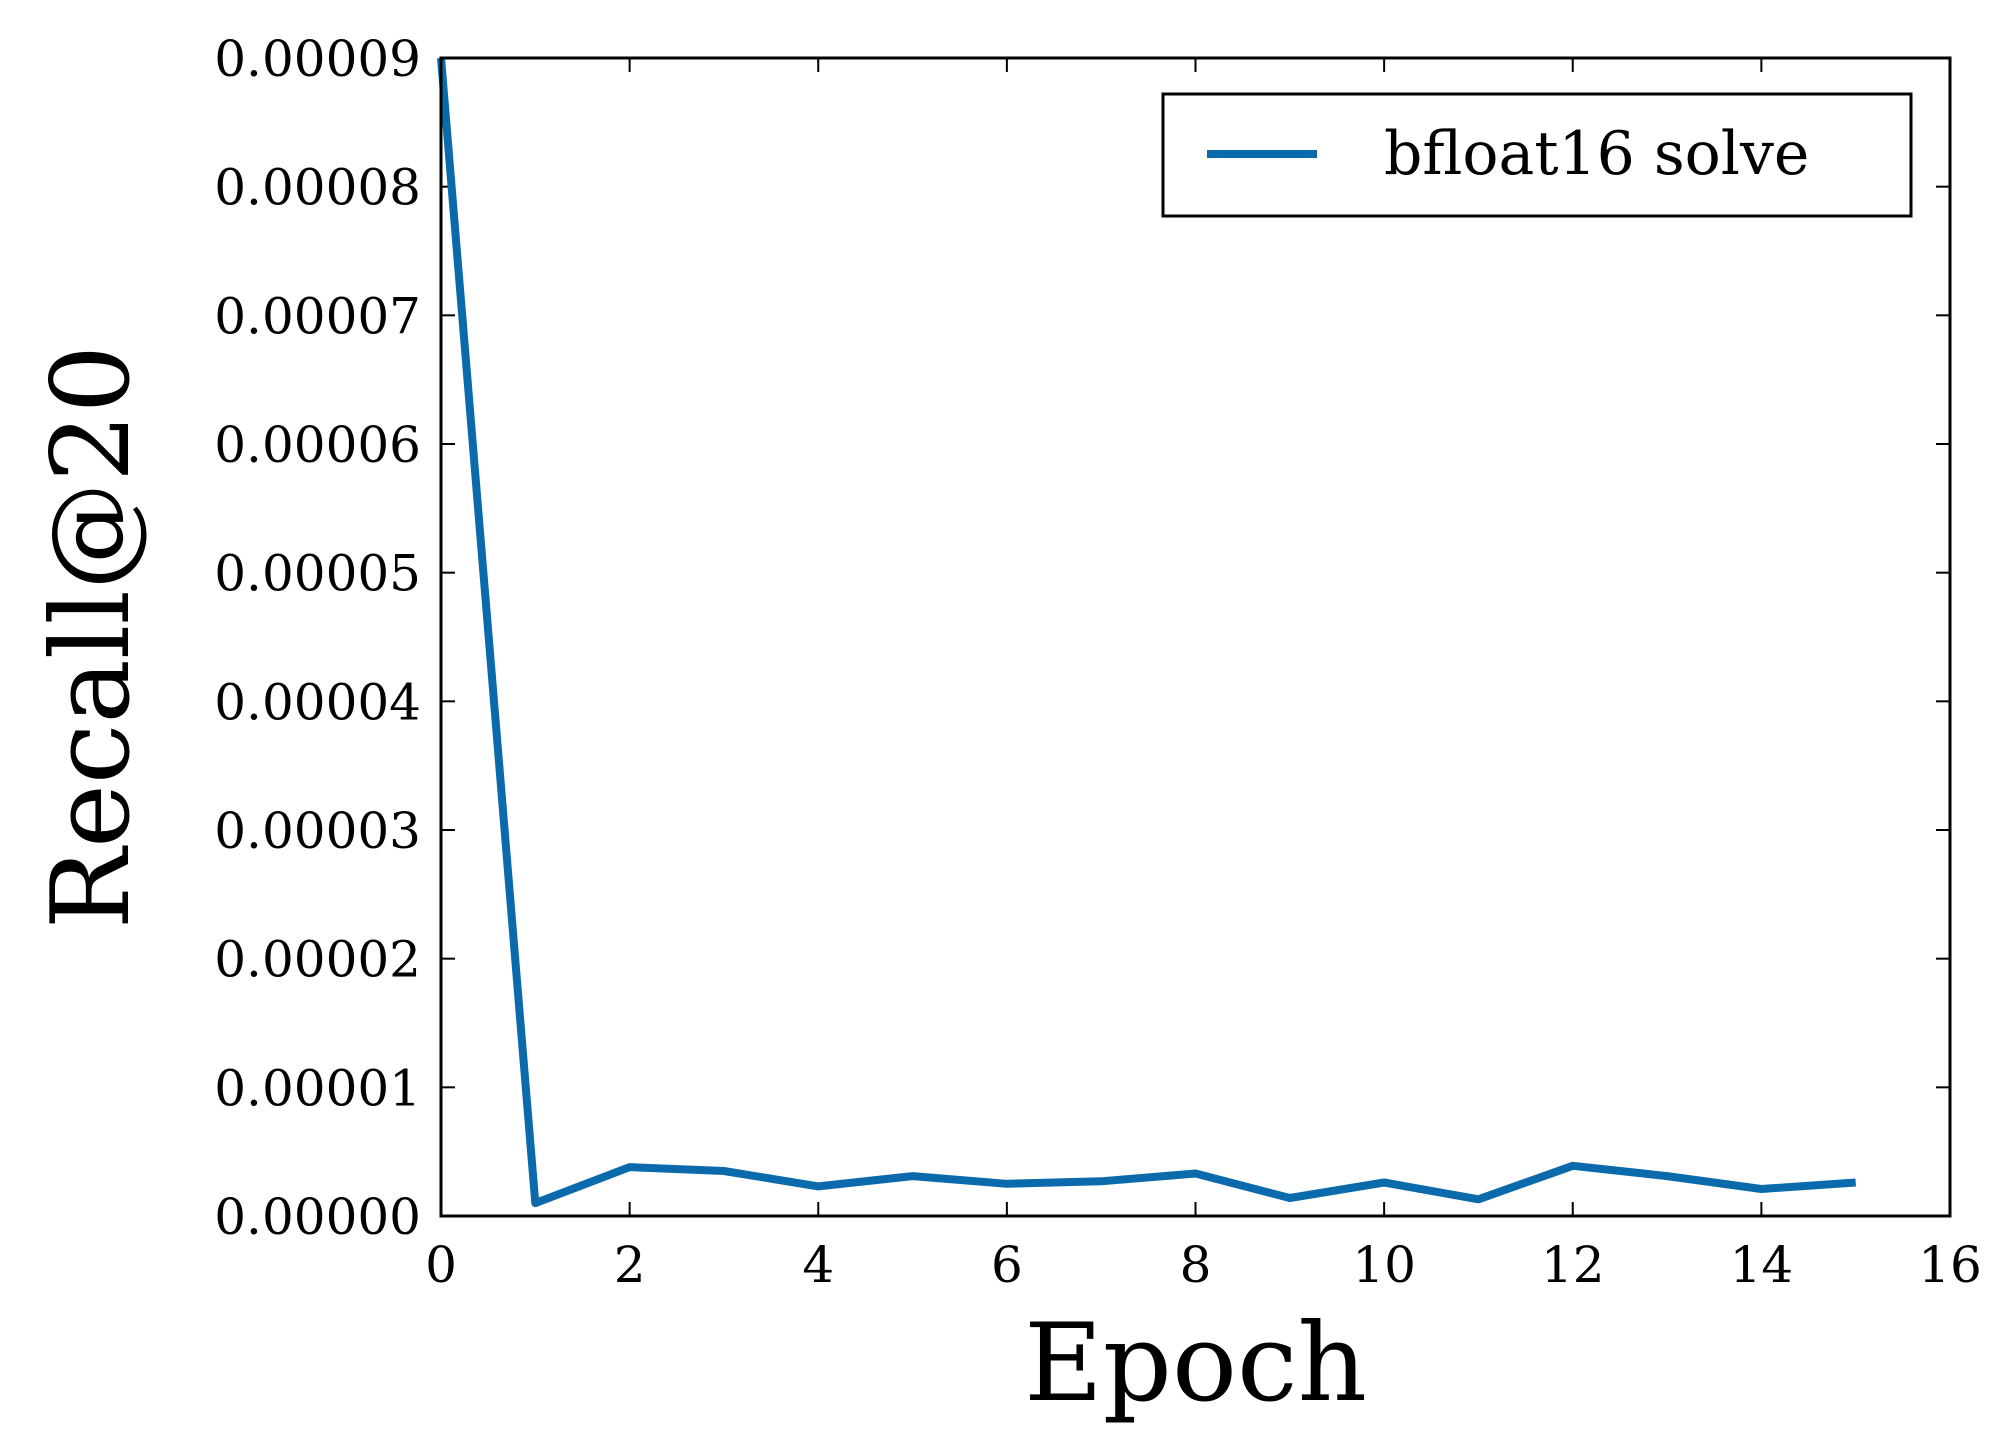  What do you see at coordinates (630, 1265) in the screenshot?
I see `x-tick-label: 2` at bounding box center [630, 1265].